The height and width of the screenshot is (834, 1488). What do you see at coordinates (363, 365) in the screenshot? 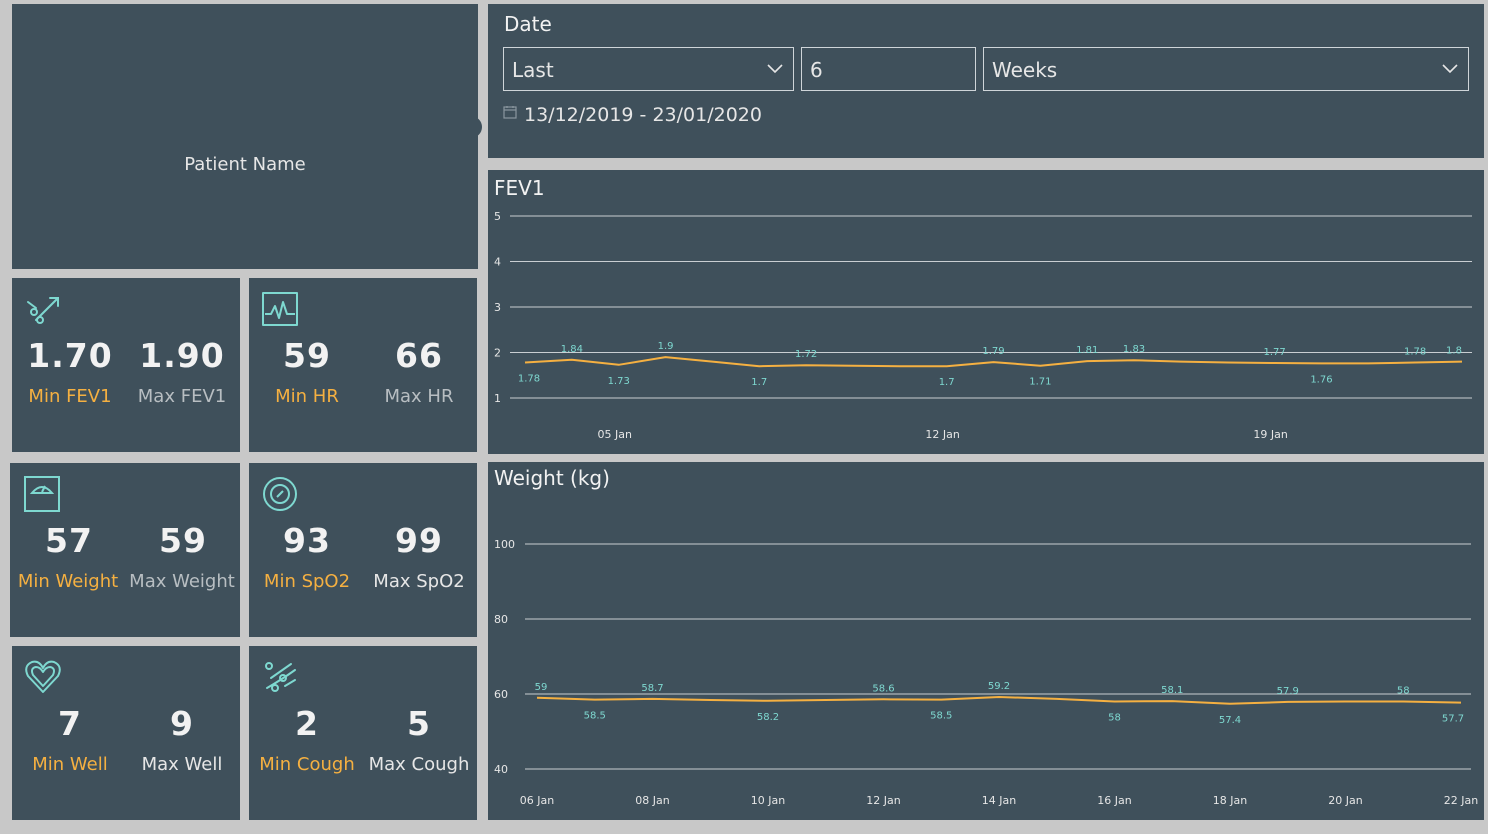
I see `kpi-tile-hr: 59 66 Min HR Max HR` at bounding box center [363, 365].